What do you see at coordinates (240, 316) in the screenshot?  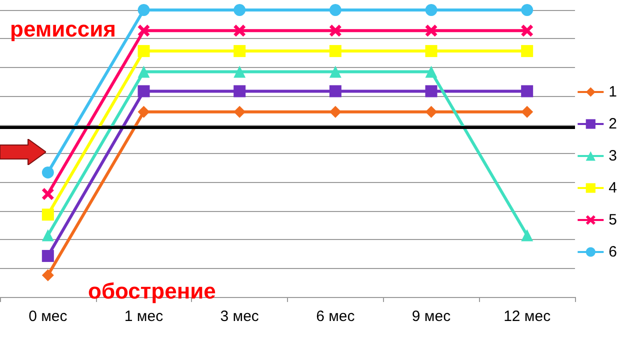 I see `x-tick-label: 3 мес` at bounding box center [240, 316].